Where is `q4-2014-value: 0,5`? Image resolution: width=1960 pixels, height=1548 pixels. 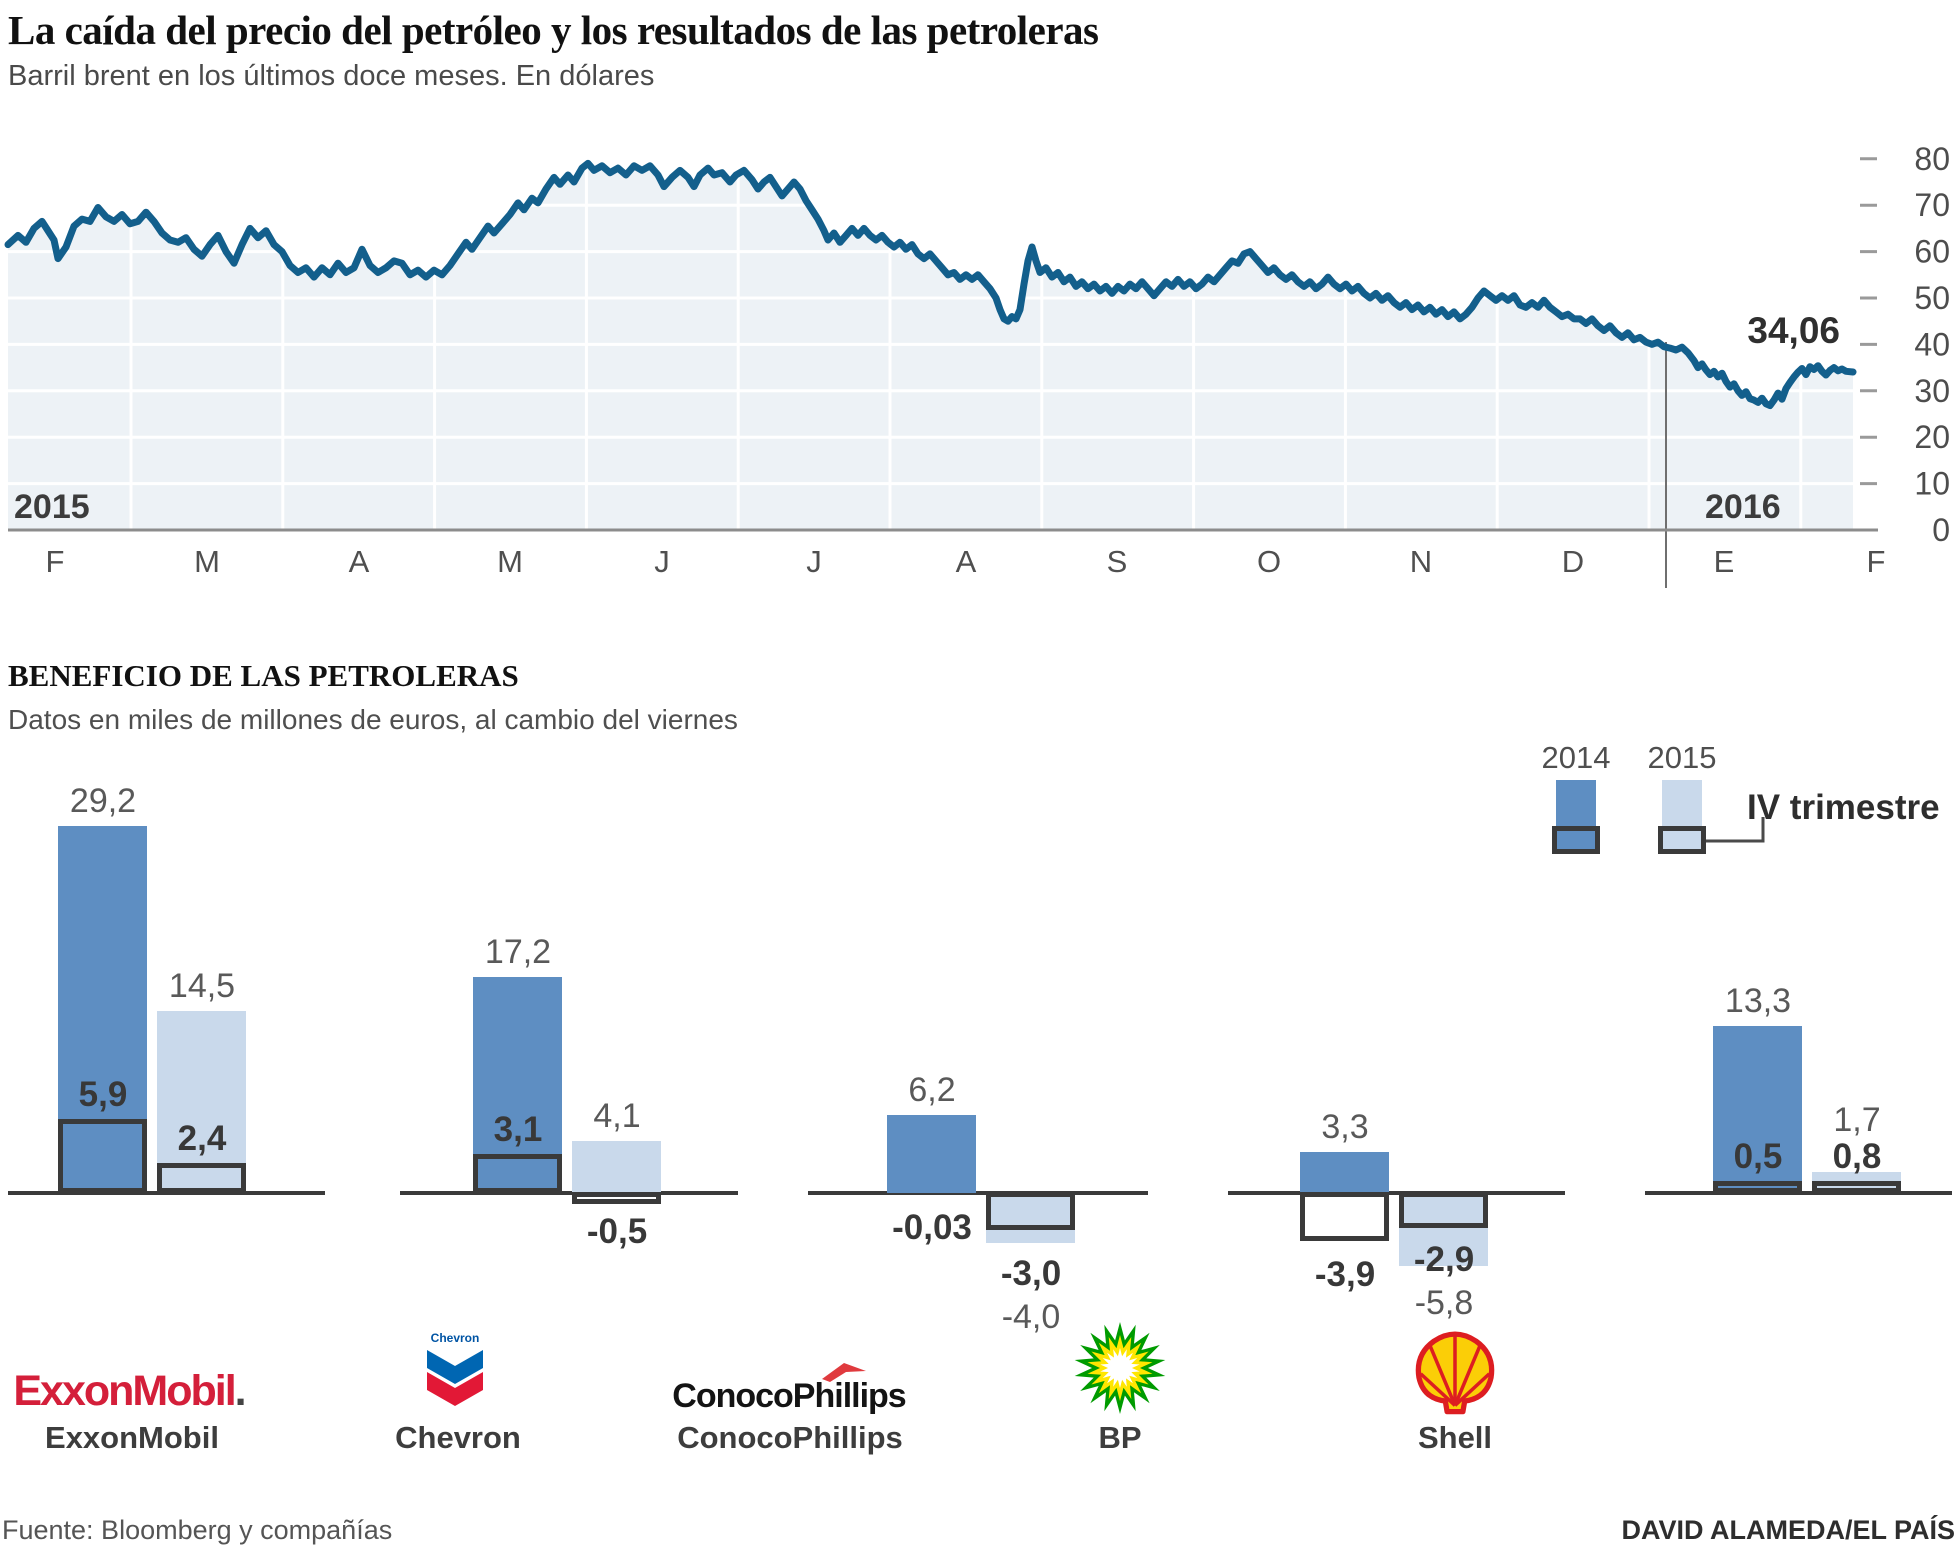 q4-2014-value: 0,5 is located at coordinates (1758, 1156).